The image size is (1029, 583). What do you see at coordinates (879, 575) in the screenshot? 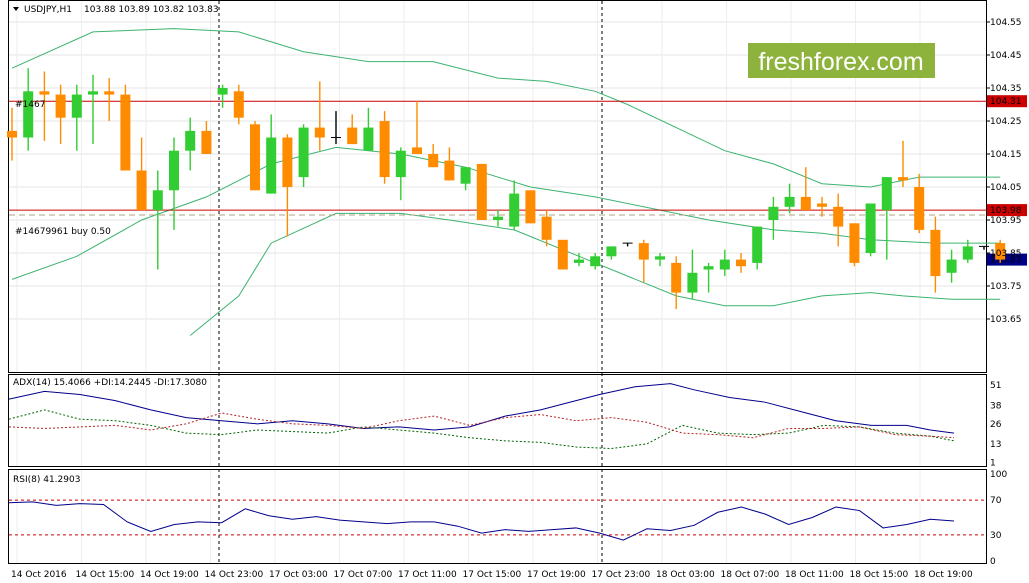
I see `time-tick-label: 18 Oct 15:00` at bounding box center [879, 575].